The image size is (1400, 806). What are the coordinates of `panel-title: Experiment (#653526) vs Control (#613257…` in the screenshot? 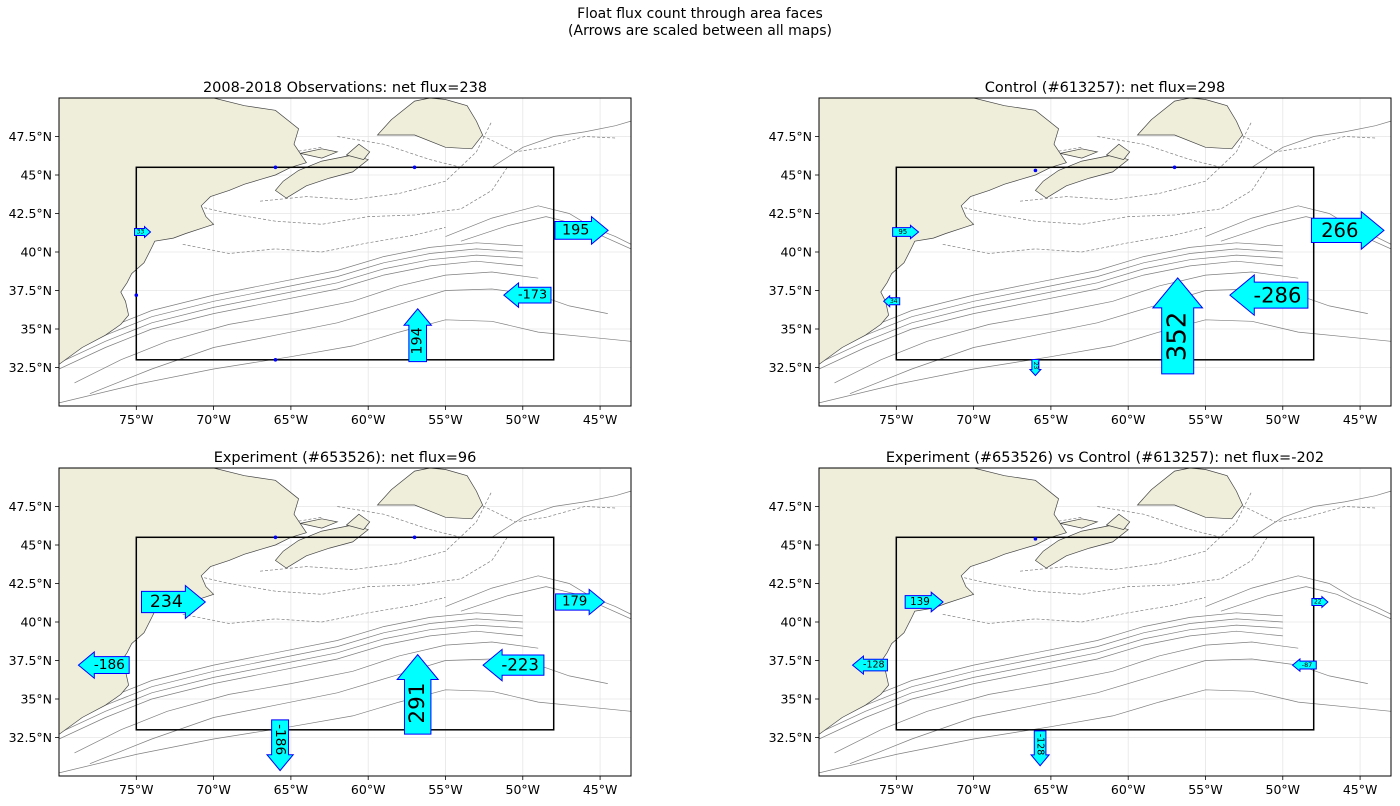 It's located at (1105, 458).